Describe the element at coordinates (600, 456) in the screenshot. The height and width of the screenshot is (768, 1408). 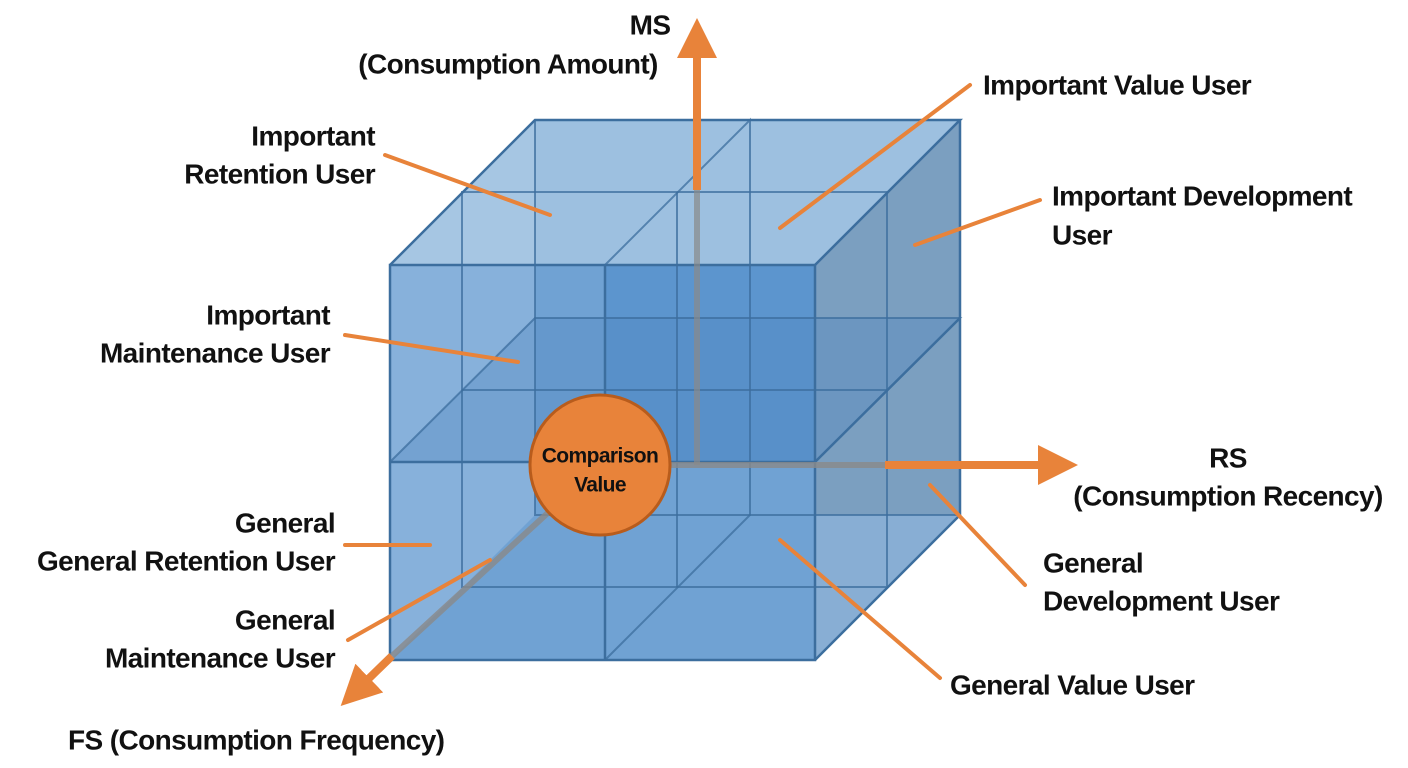
I see `center-label: Comparison` at that location.